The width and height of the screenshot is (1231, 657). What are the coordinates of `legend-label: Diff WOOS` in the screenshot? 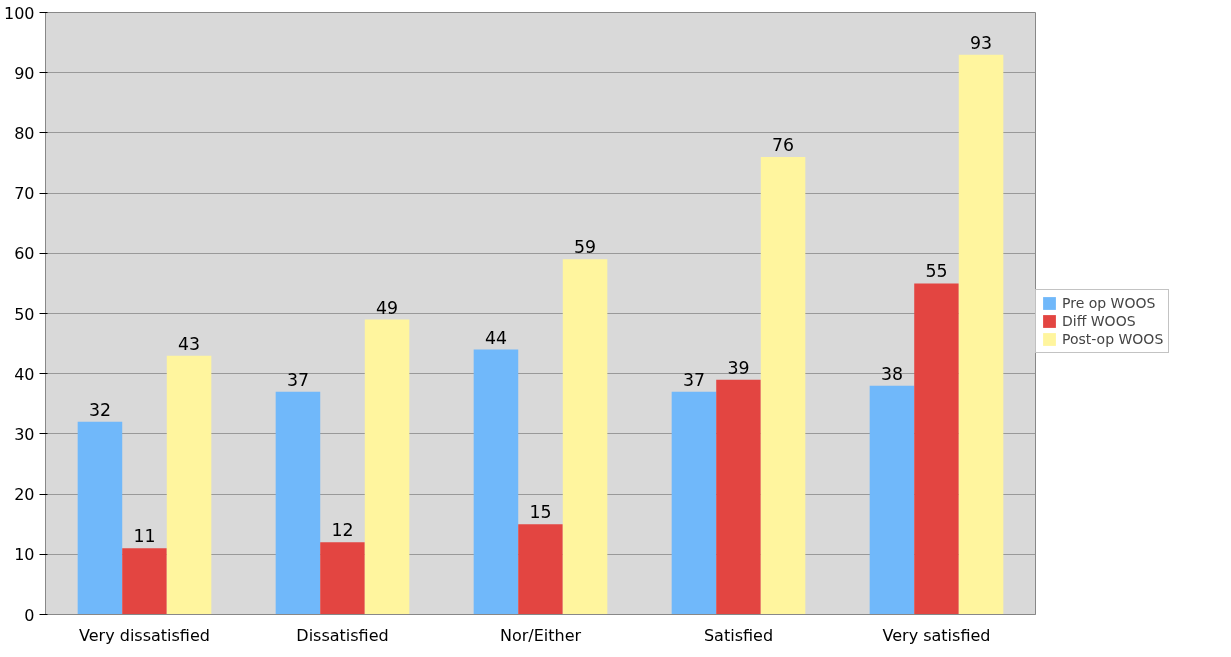 It's located at (1099, 321).